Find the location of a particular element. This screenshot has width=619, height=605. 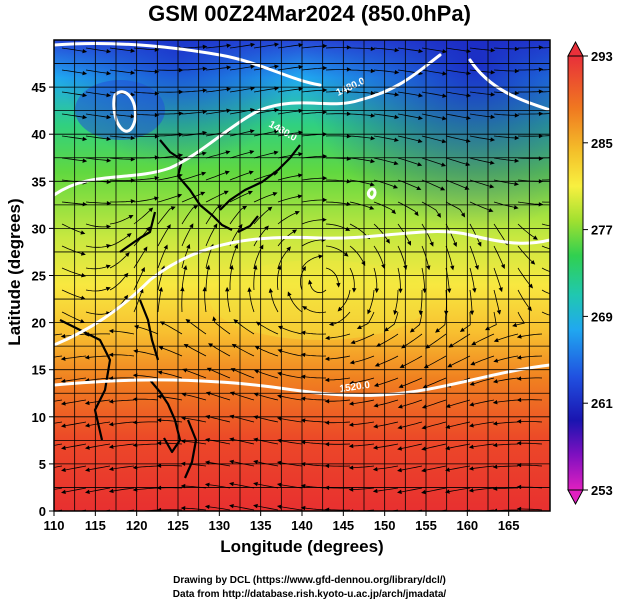

y-tick-label: 40 is located at coordinates (39, 134).